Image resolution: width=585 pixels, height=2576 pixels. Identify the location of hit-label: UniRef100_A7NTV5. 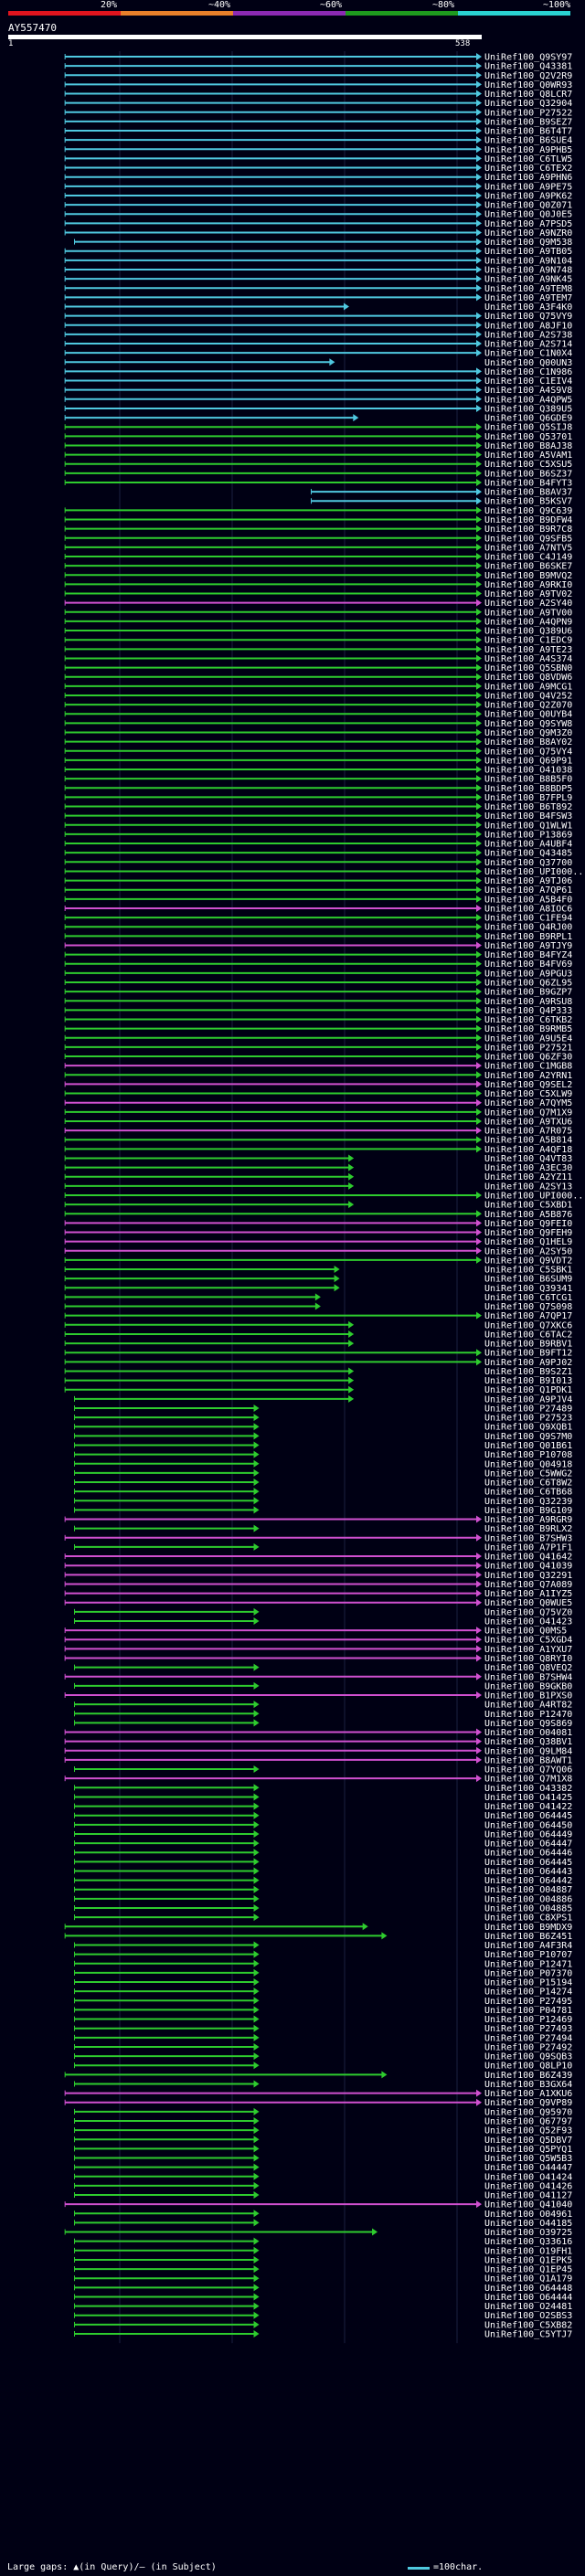
(528, 548).